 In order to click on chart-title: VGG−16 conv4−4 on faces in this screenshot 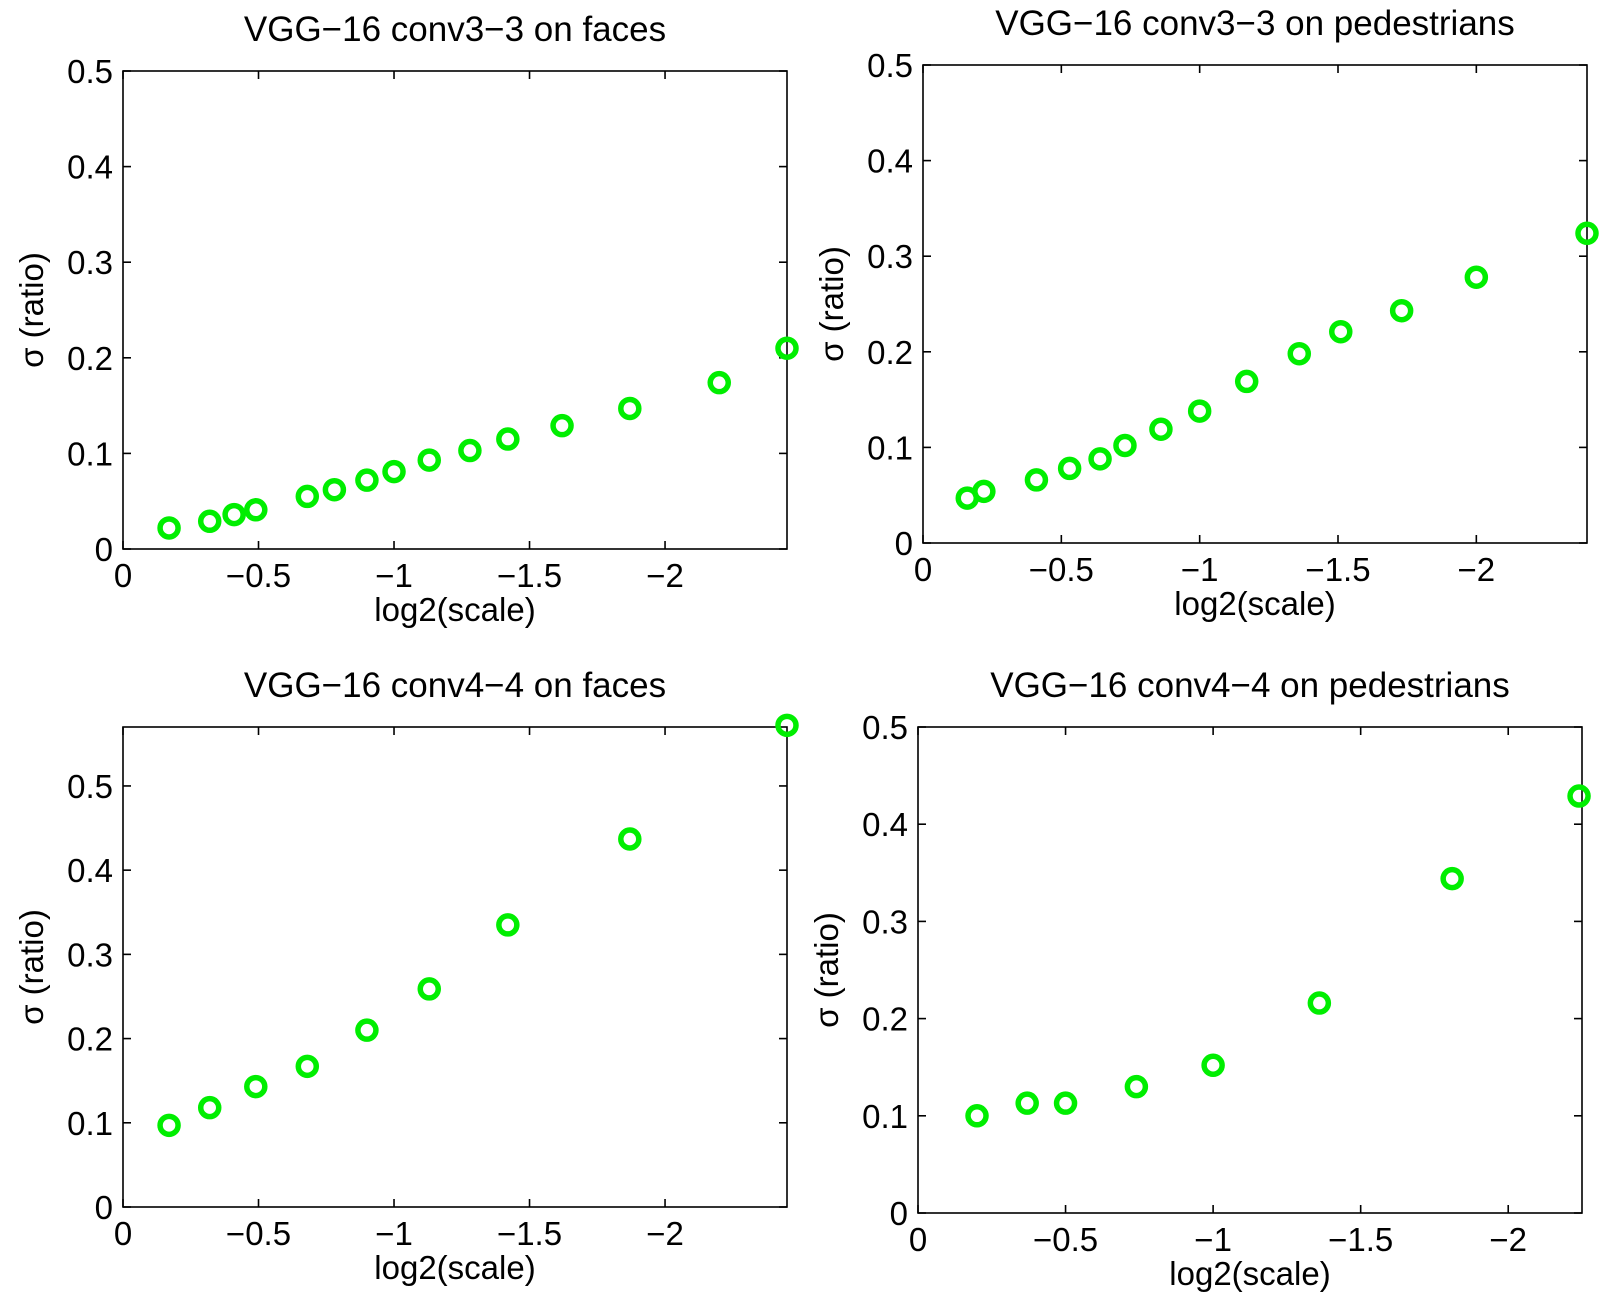, I will do `click(455, 685)`.